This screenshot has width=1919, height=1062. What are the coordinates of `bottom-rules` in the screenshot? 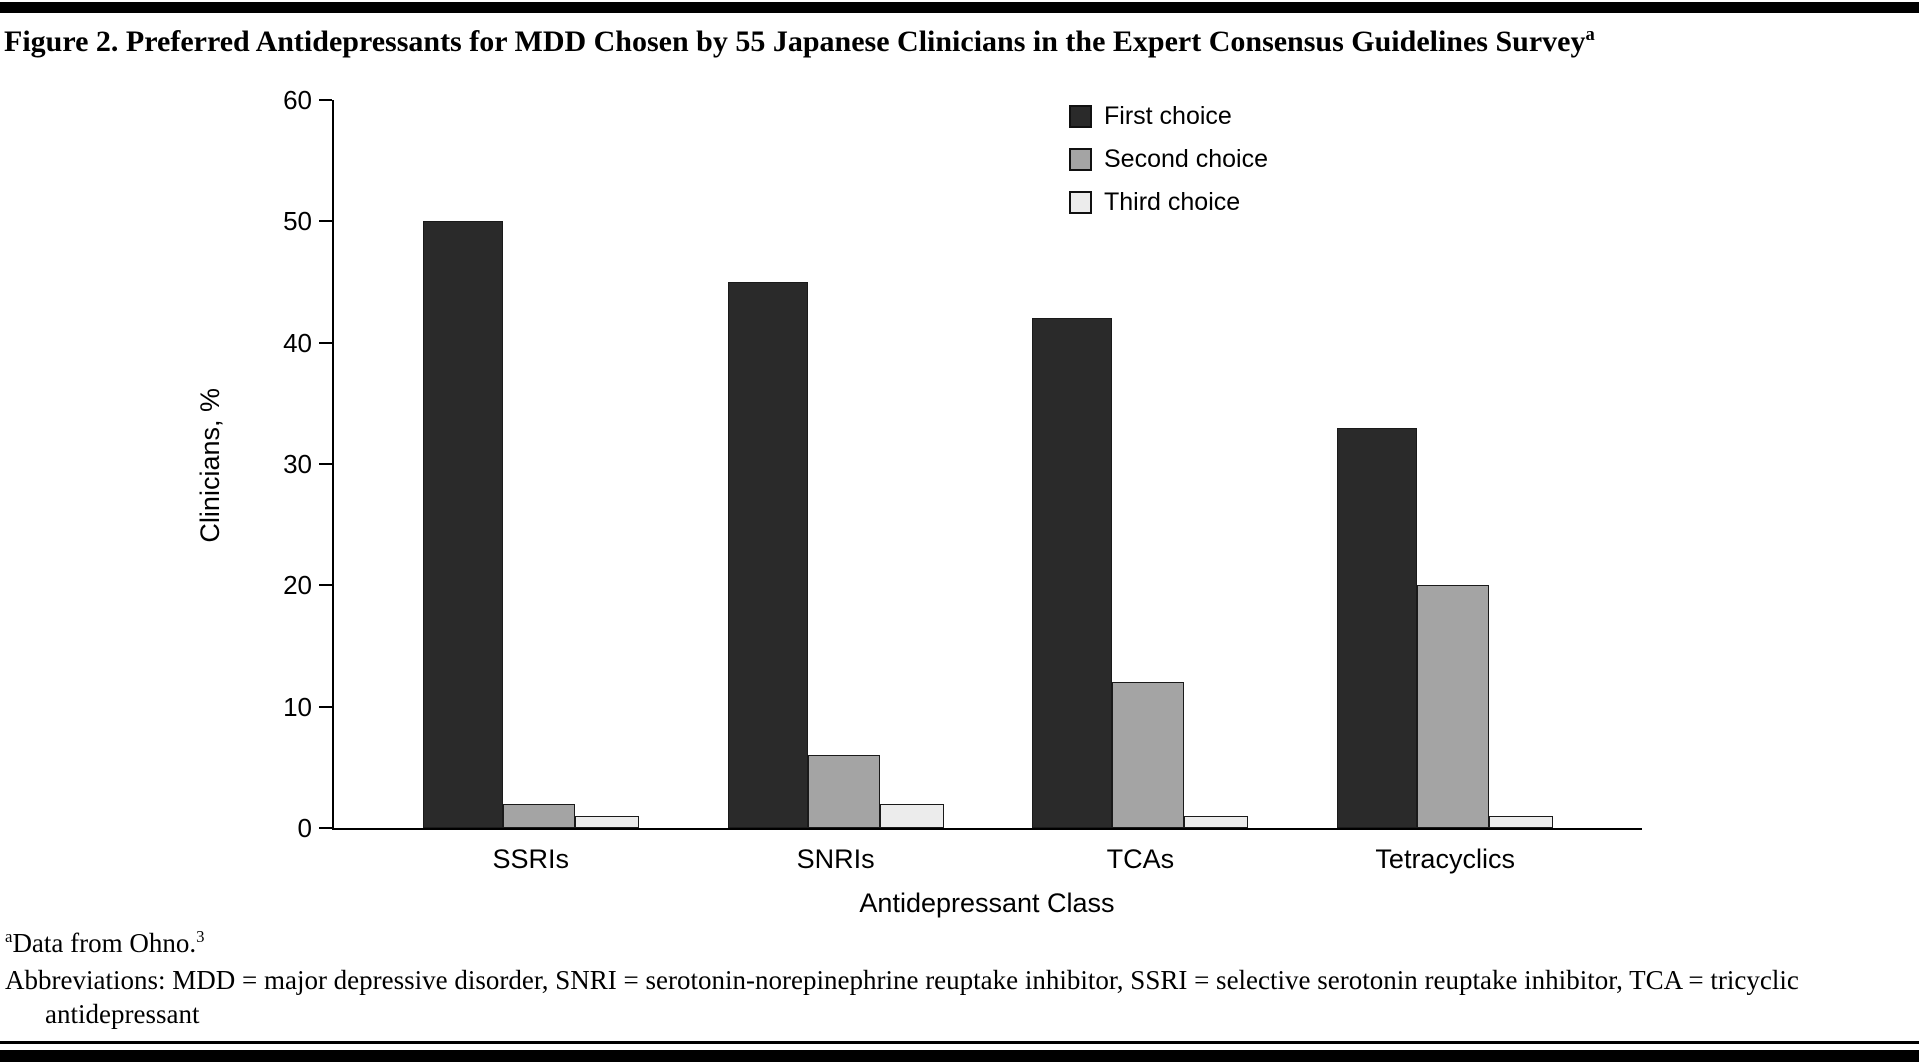 It's located at (959, 1051).